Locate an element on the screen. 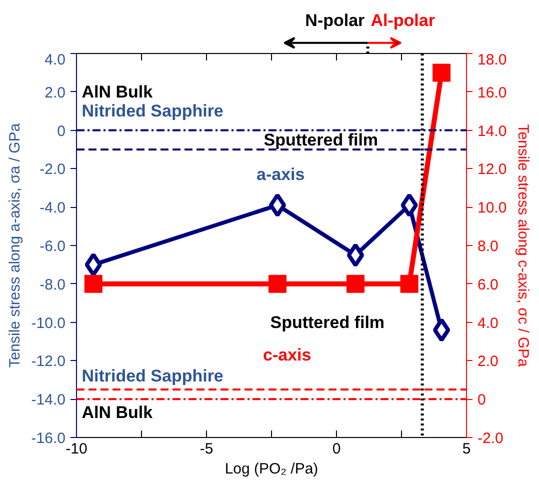 This screenshot has width=539, height=503. y-tick-label: -10.0 is located at coordinates (48, 323).